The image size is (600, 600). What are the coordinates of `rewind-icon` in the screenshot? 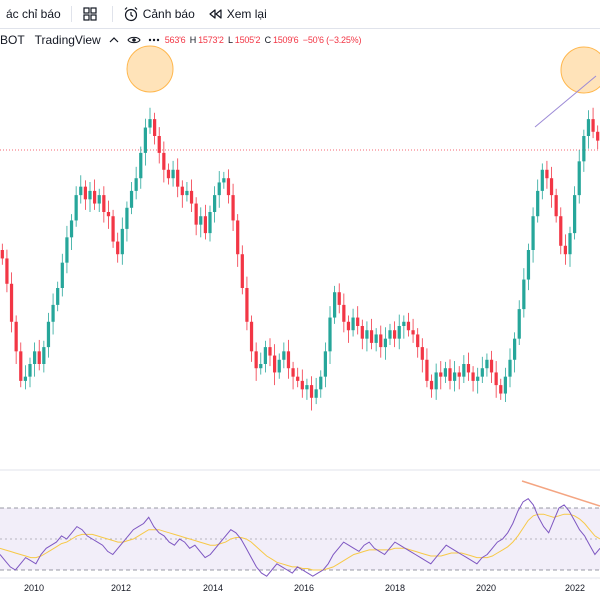 It's located at (215, 14).